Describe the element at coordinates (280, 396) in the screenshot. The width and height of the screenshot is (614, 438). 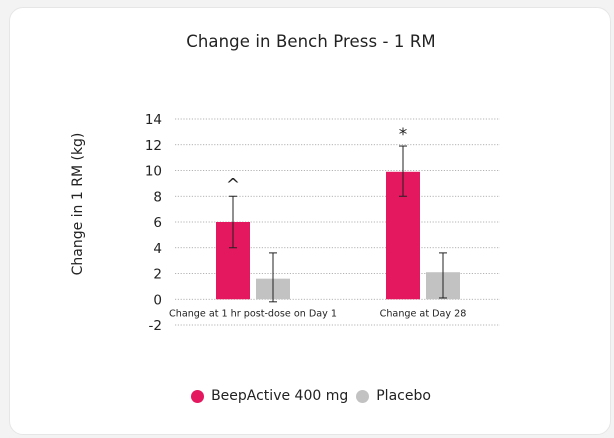
I see `legend-label-beepactive: BeepActive 400 mg` at that location.